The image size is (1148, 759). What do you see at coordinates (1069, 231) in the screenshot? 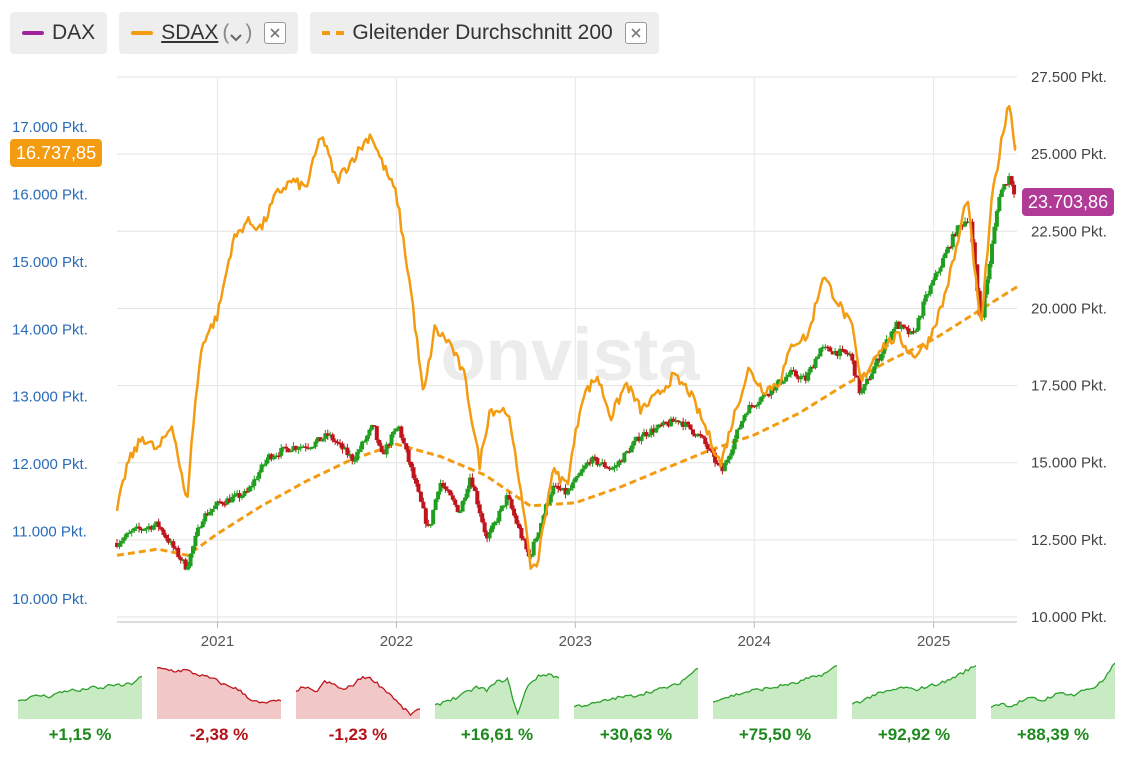
I see `right-axis-tick-label: 22.500 Pkt.` at bounding box center [1069, 231].